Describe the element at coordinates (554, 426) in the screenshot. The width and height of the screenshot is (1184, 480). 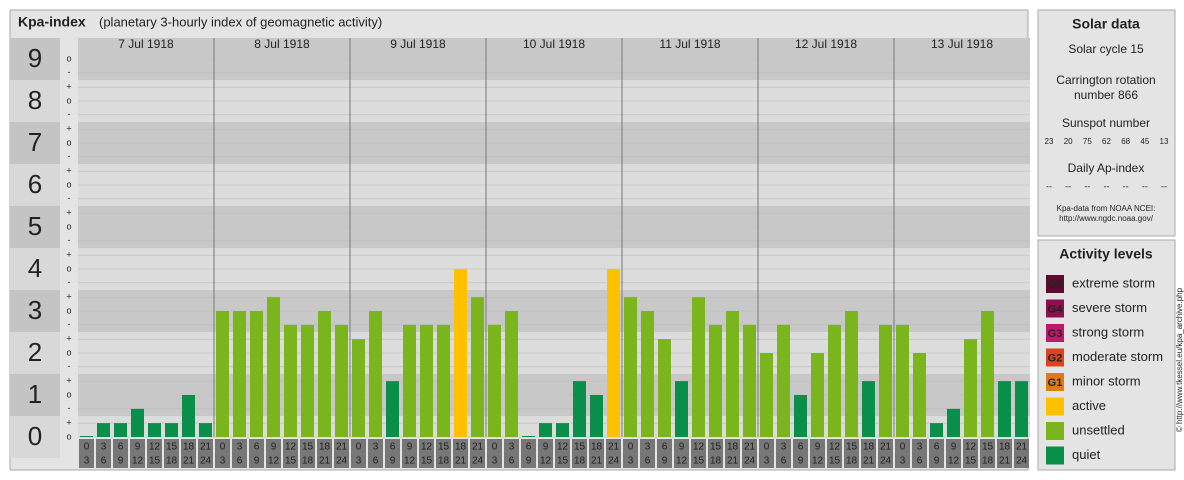
I see `band` at that location.